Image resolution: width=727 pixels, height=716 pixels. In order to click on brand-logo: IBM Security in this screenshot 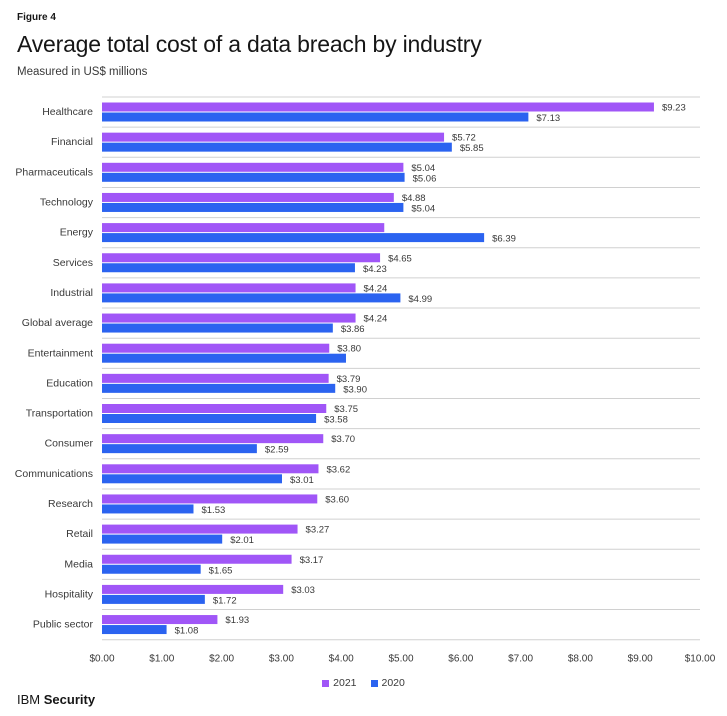, I will do `click(56, 699)`.